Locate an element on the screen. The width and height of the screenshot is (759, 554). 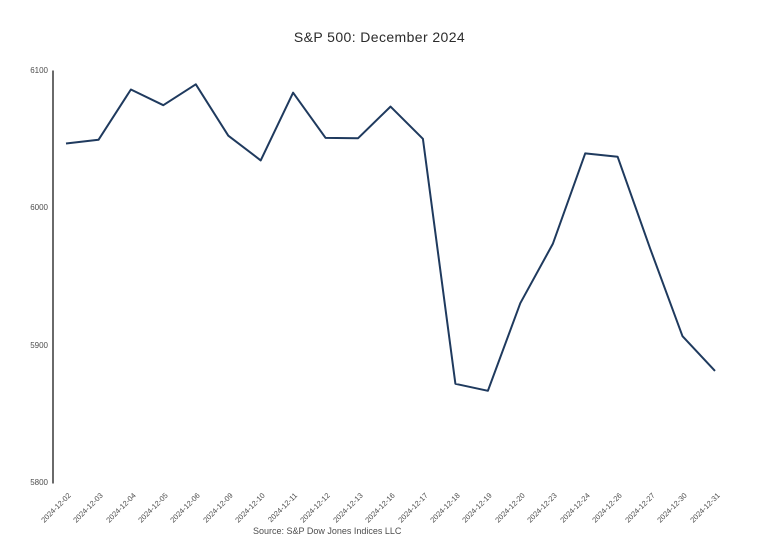
y-tick-label-5900: 5900 is located at coordinates (39, 345).